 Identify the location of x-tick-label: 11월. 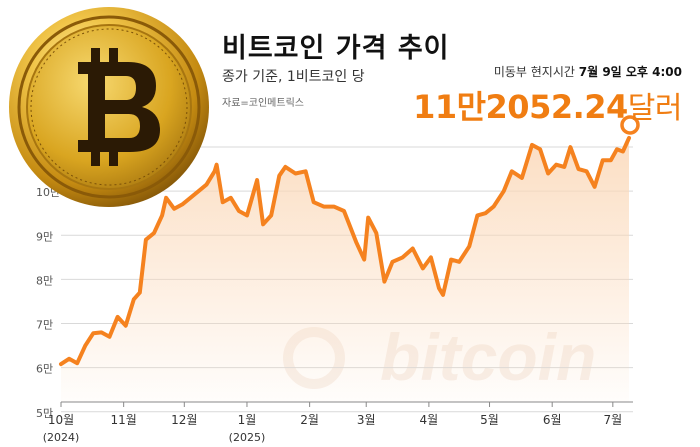
(124, 420).